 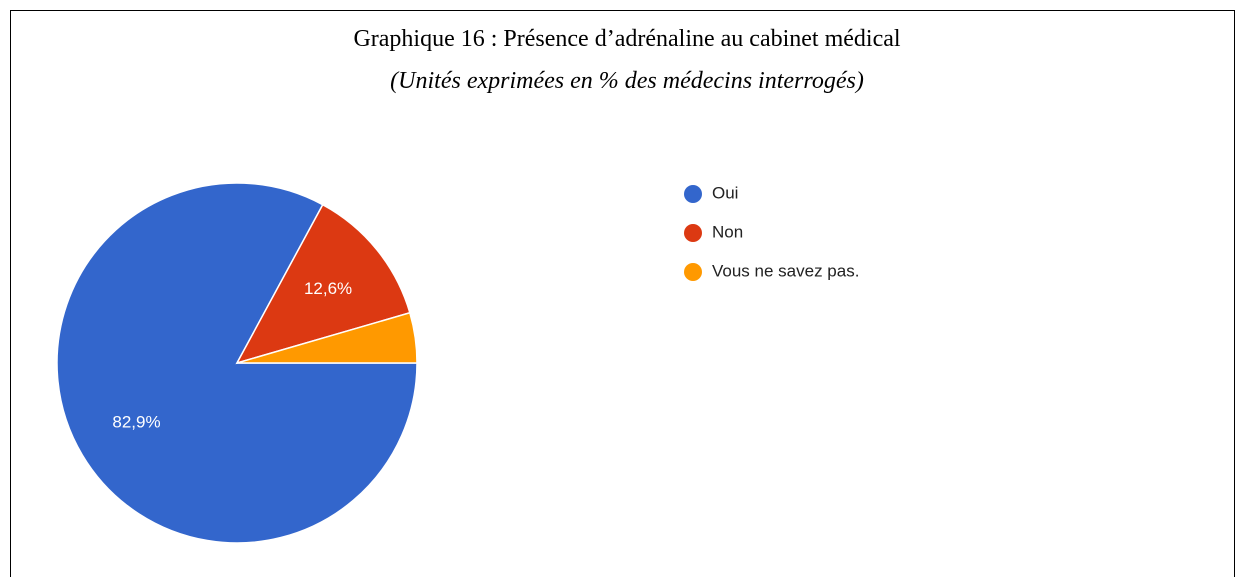 I want to click on legend-label: Oui, so click(x=725, y=192).